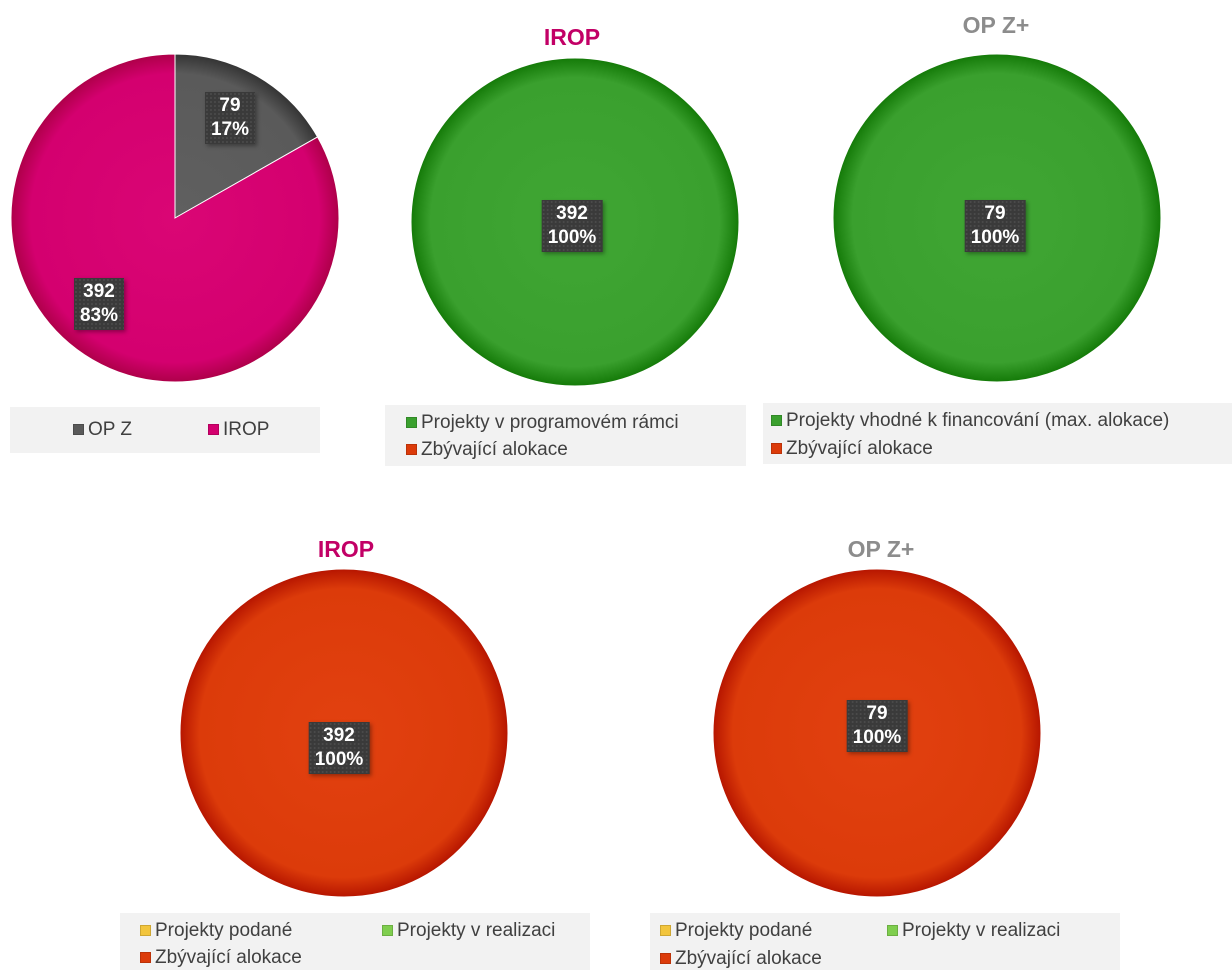  I want to click on data-label-irop: 392 83%, so click(99, 304).